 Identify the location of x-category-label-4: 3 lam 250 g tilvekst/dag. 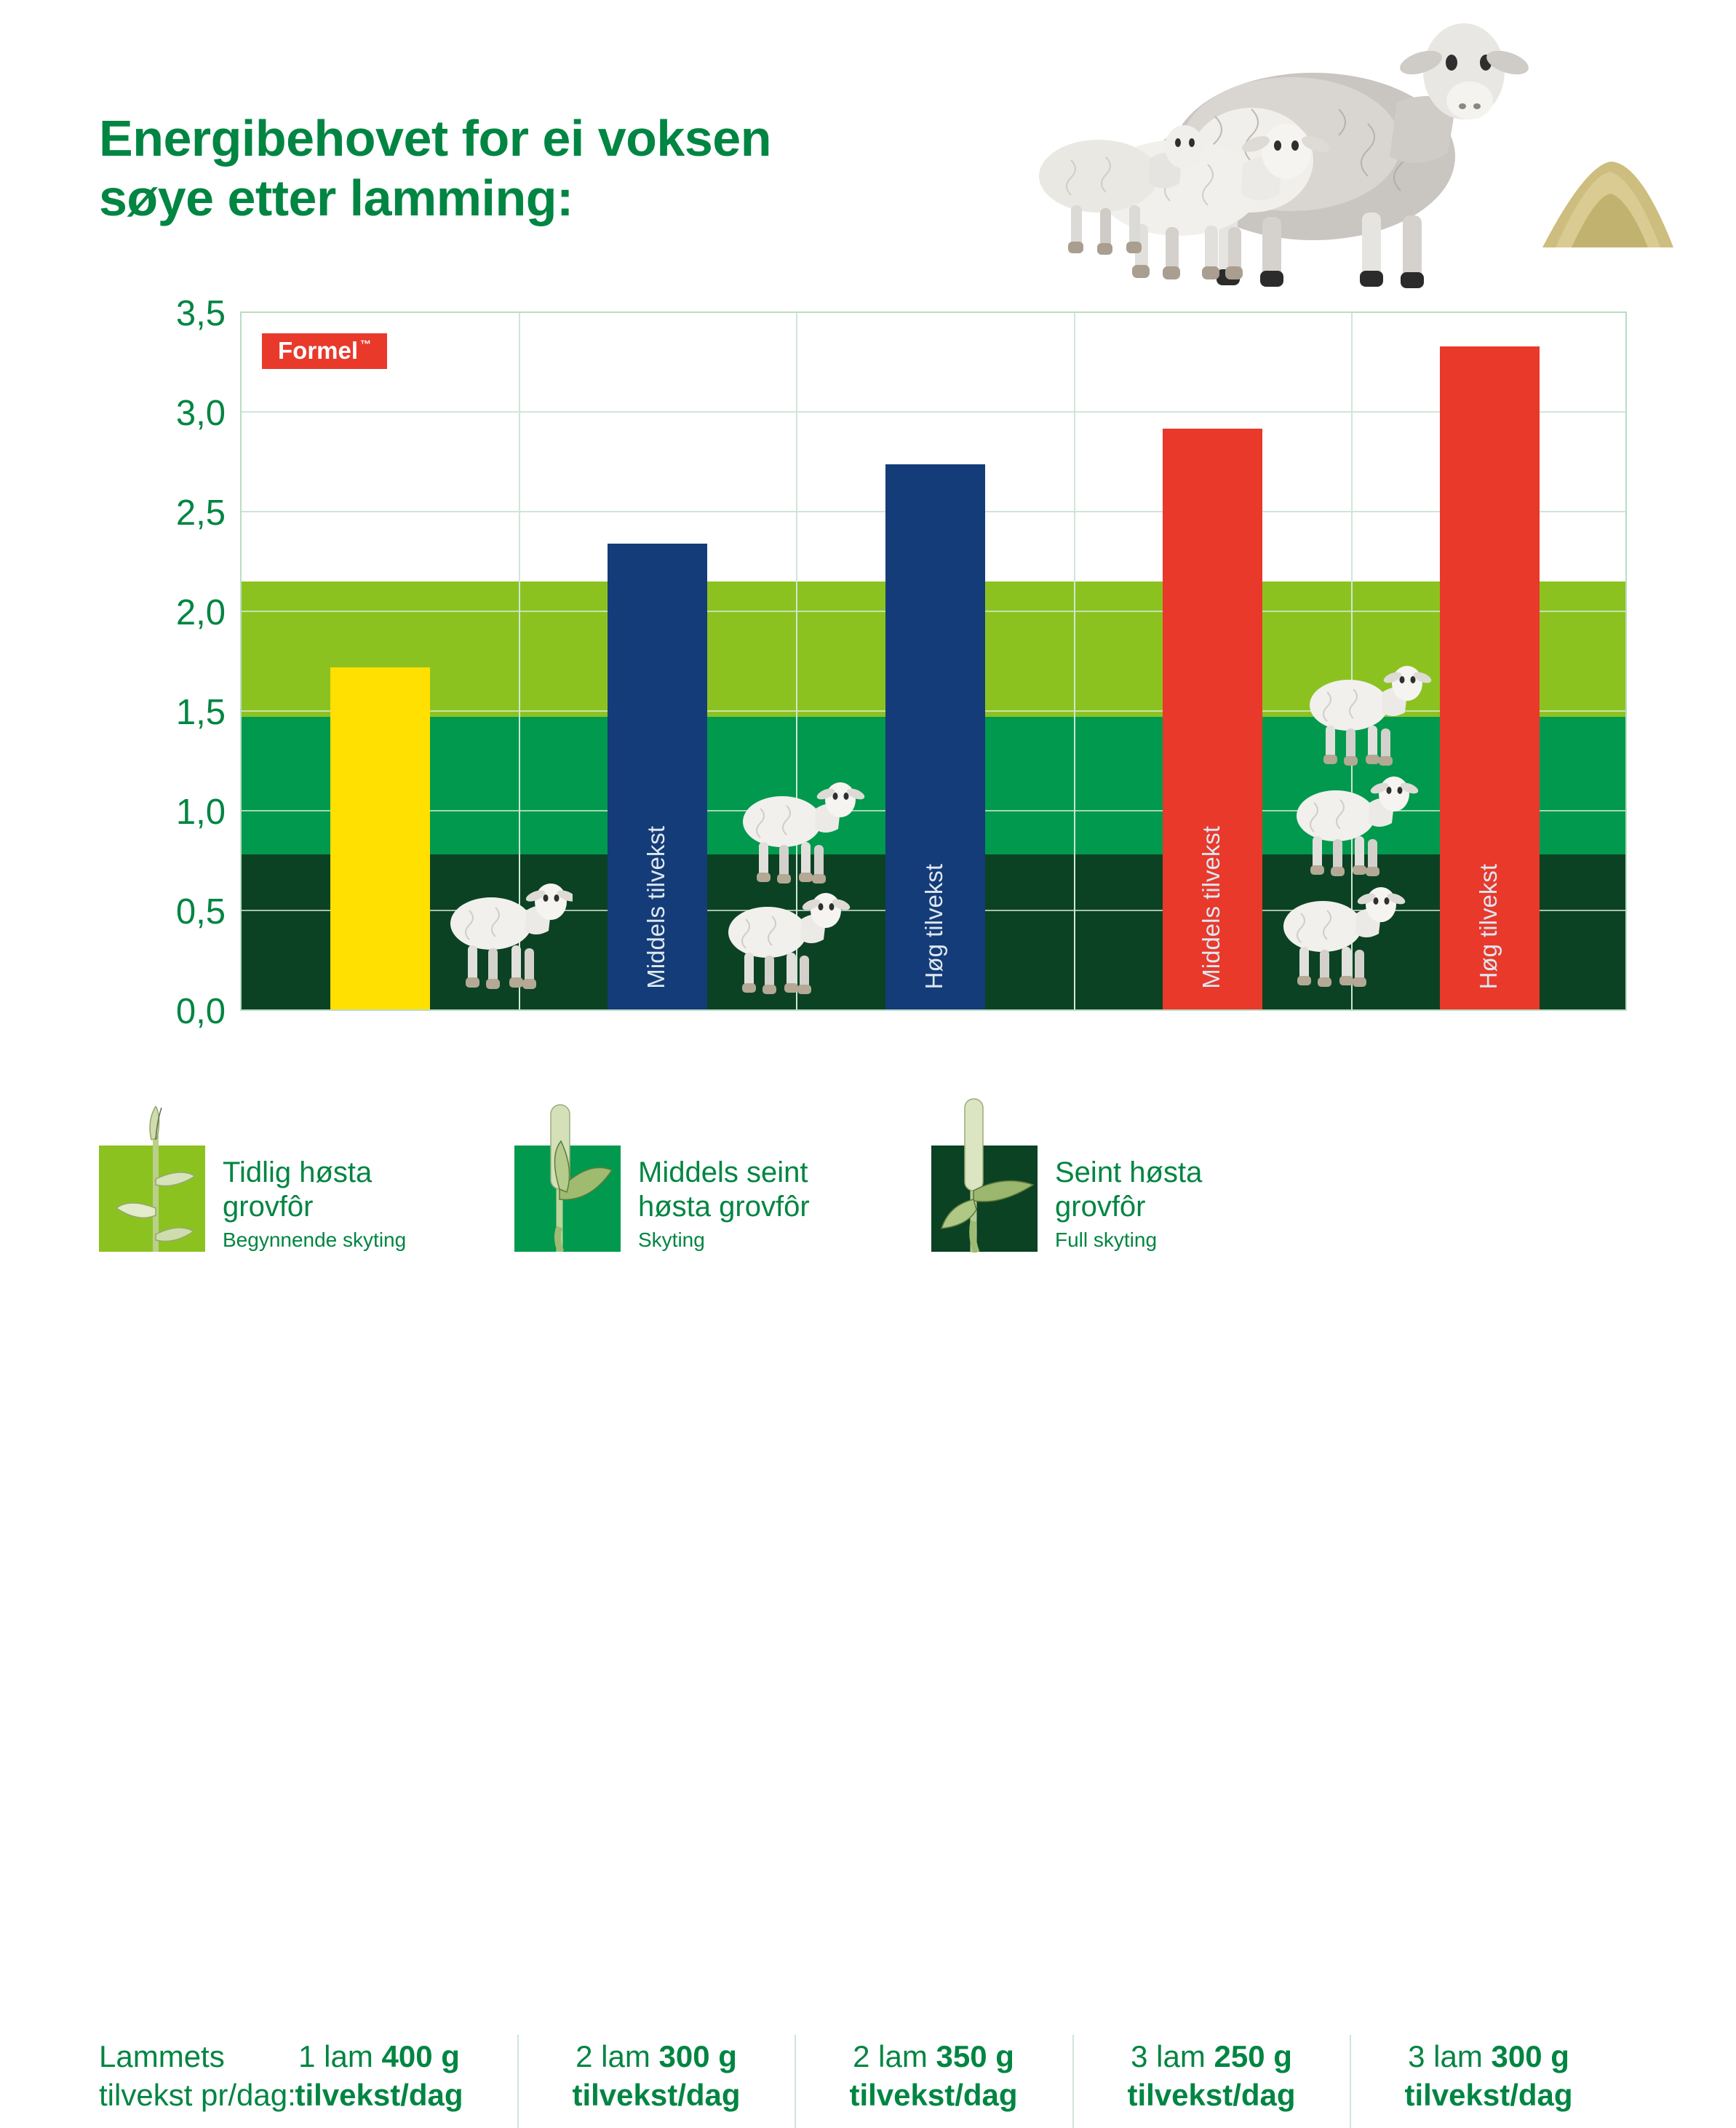
(1211, 2076).